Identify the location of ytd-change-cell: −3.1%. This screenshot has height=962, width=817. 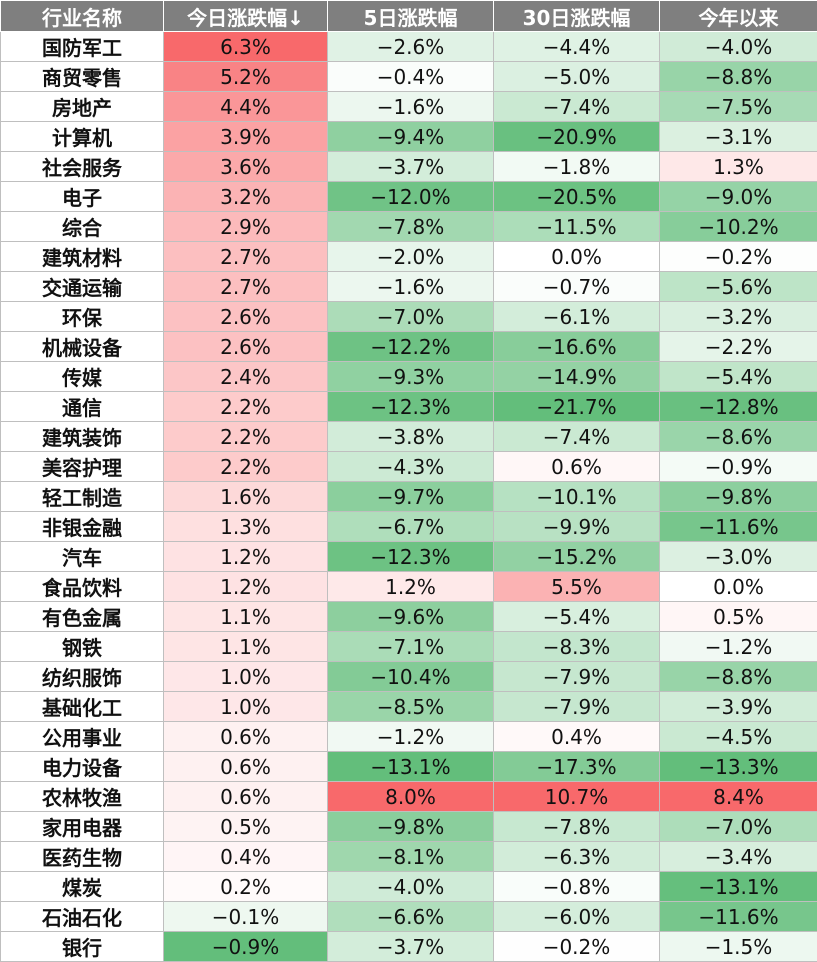
(738, 137).